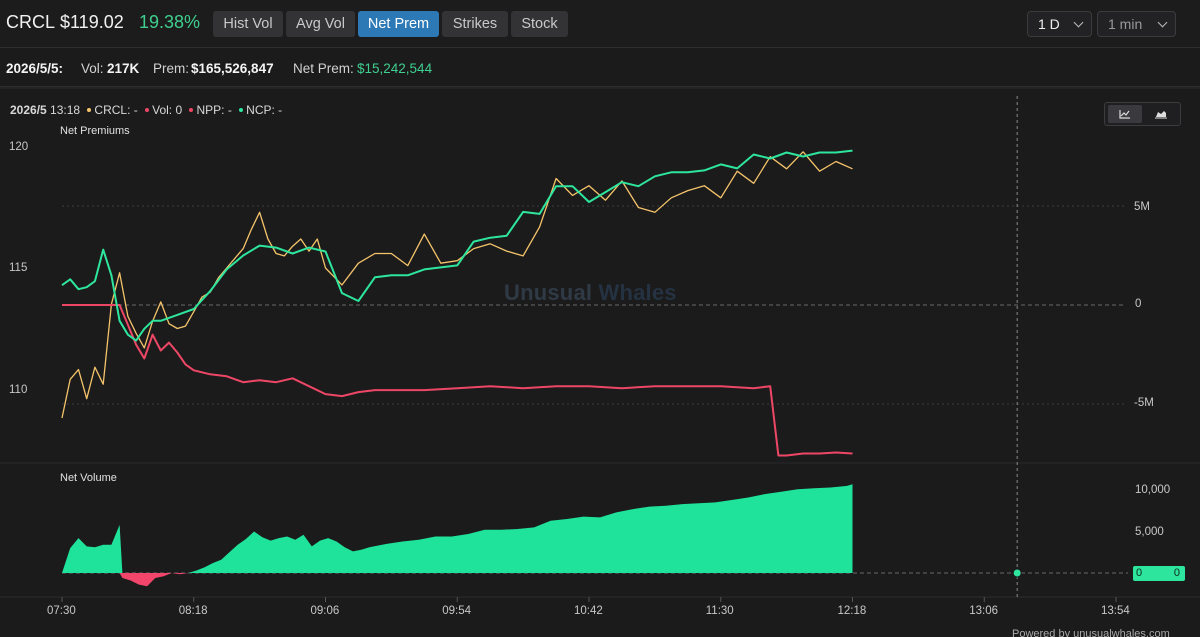  What do you see at coordinates (539, 24) in the screenshot?
I see `tab-stock: Stock` at bounding box center [539, 24].